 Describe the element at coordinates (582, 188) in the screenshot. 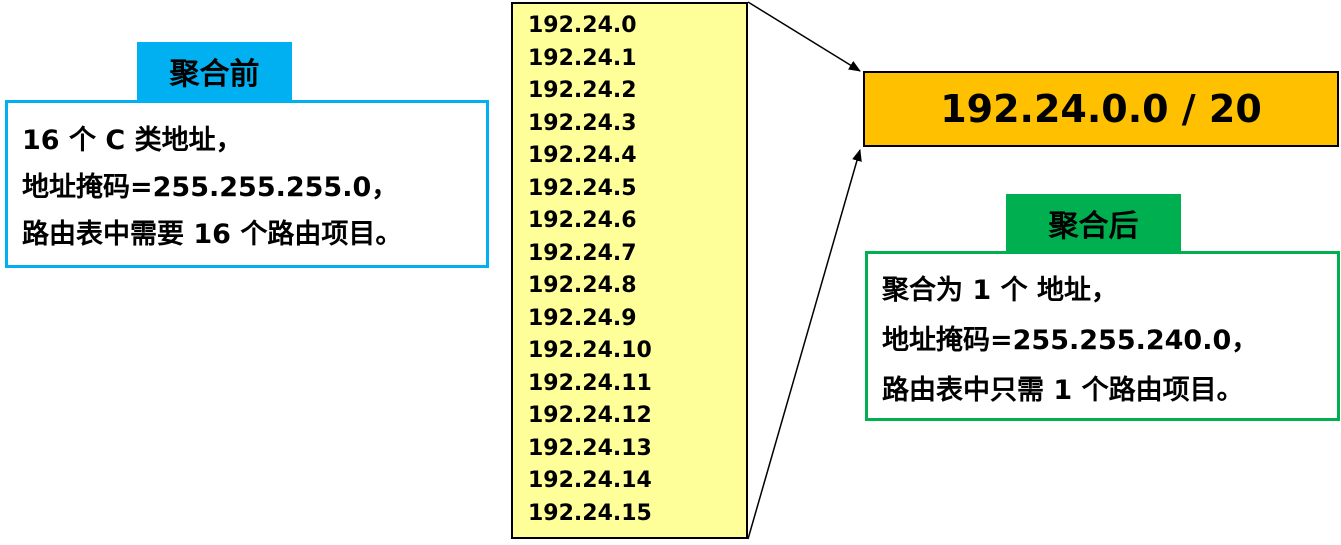

I see `address-item: 192.24.5` at that location.